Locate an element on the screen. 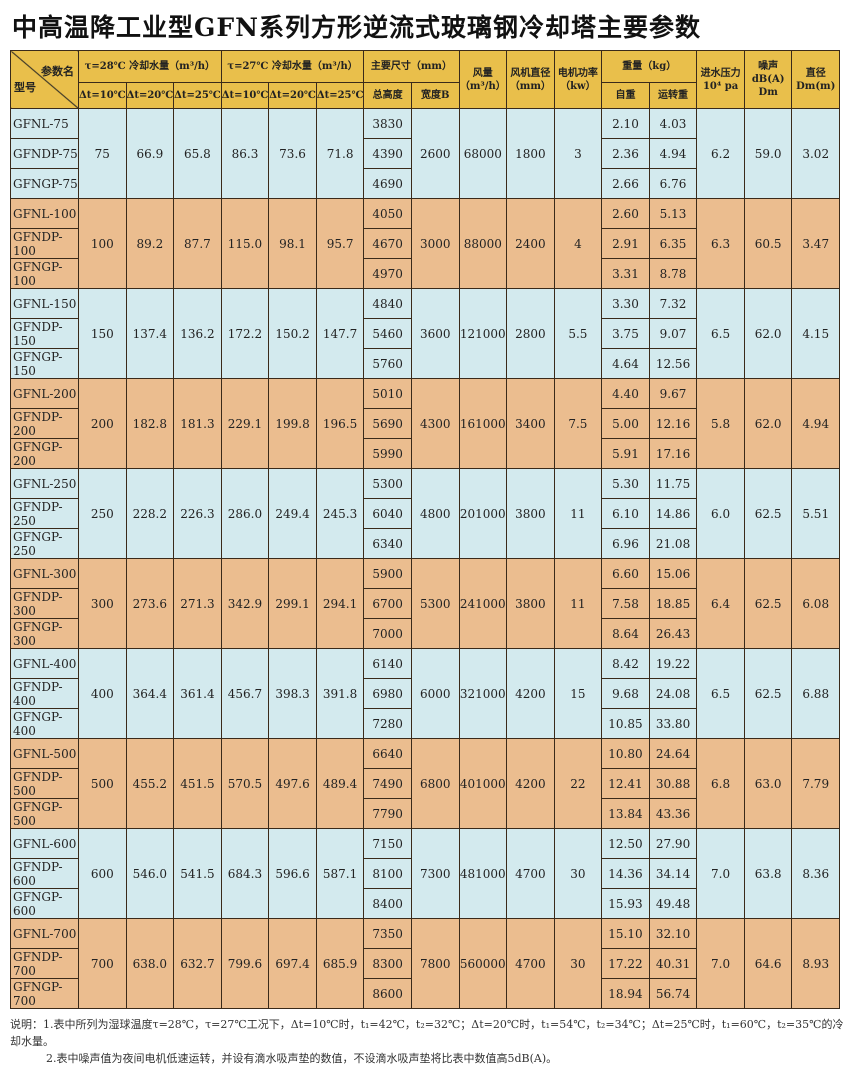 The height and width of the screenshot is (1067, 850). header-self-weight: 自重 is located at coordinates (625, 95).